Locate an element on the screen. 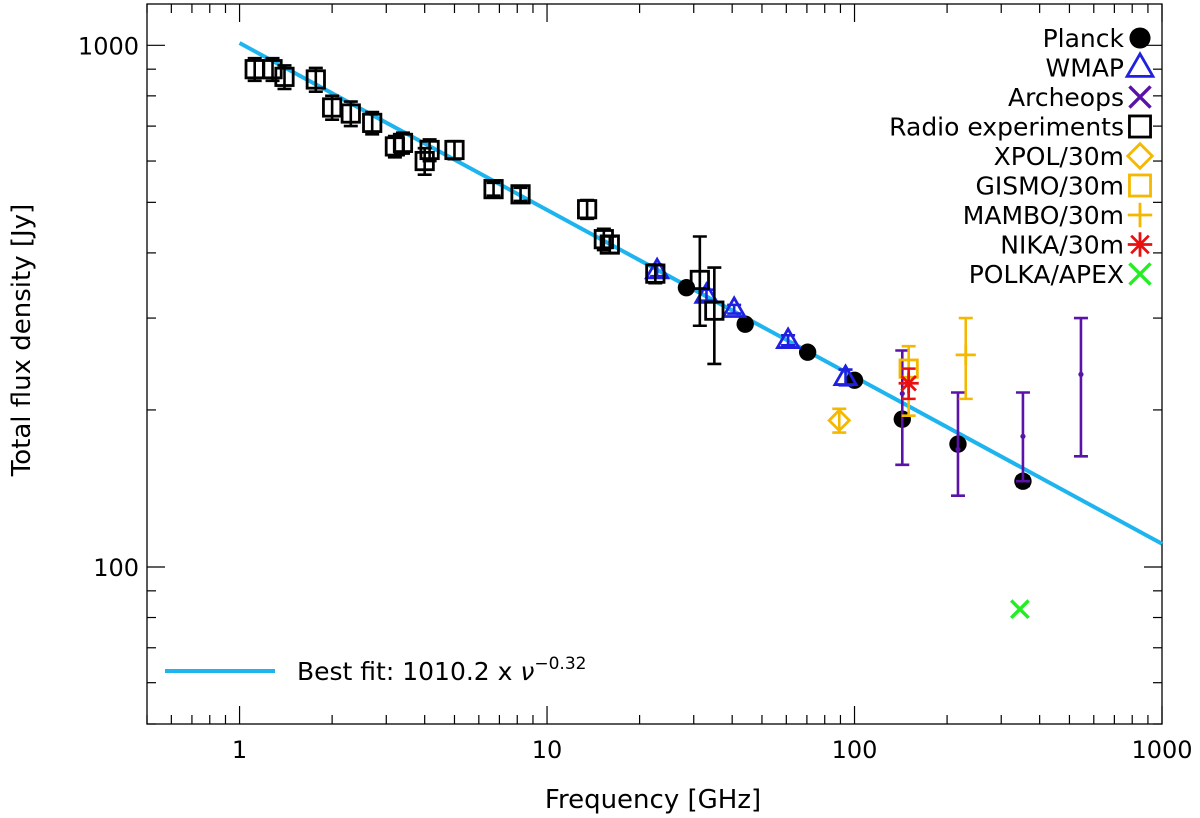 This screenshot has width=1200, height=818. legend-label: XPOL/30m is located at coordinates (1059, 156).